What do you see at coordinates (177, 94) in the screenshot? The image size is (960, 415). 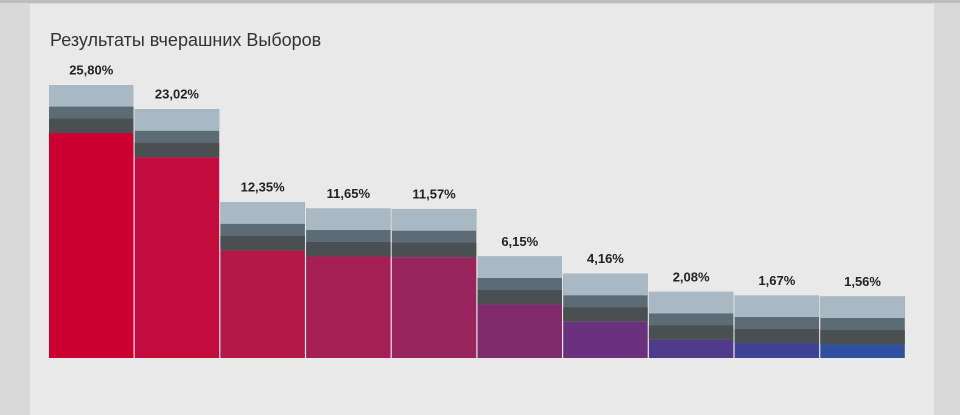 I see `value-label: 23,02%` at bounding box center [177, 94].